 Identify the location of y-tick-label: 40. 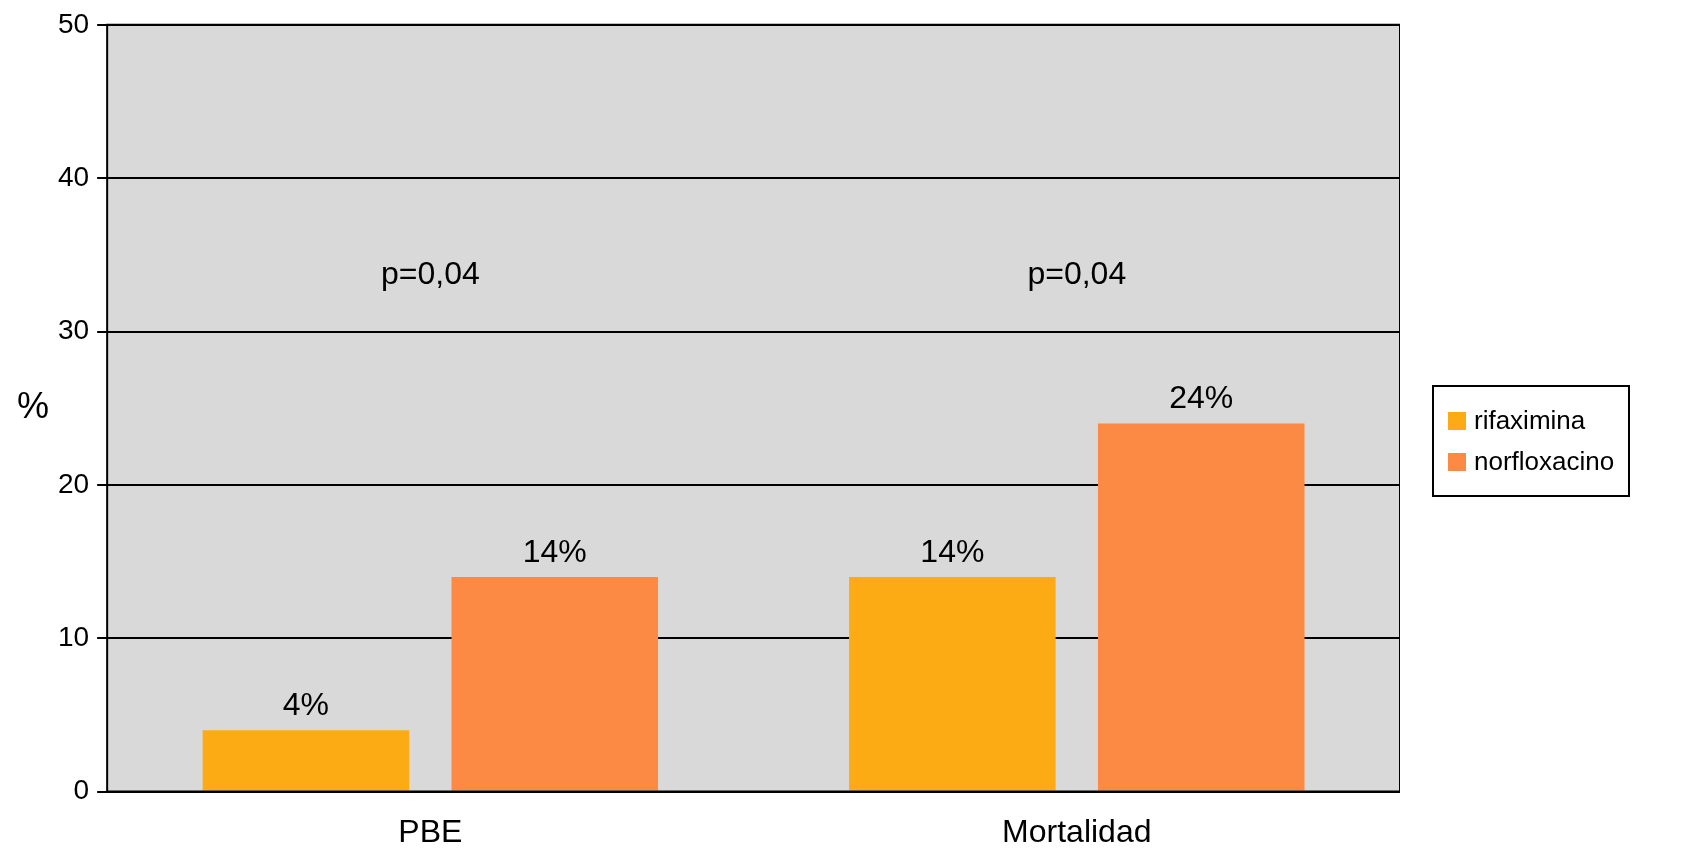
(73, 176).